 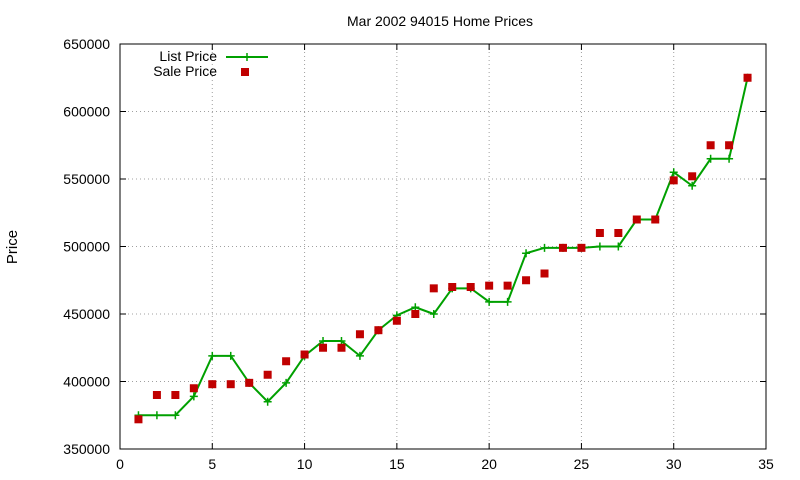 What do you see at coordinates (245, 72) in the screenshot?
I see `legend-marker-sale-price` at bounding box center [245, 72].